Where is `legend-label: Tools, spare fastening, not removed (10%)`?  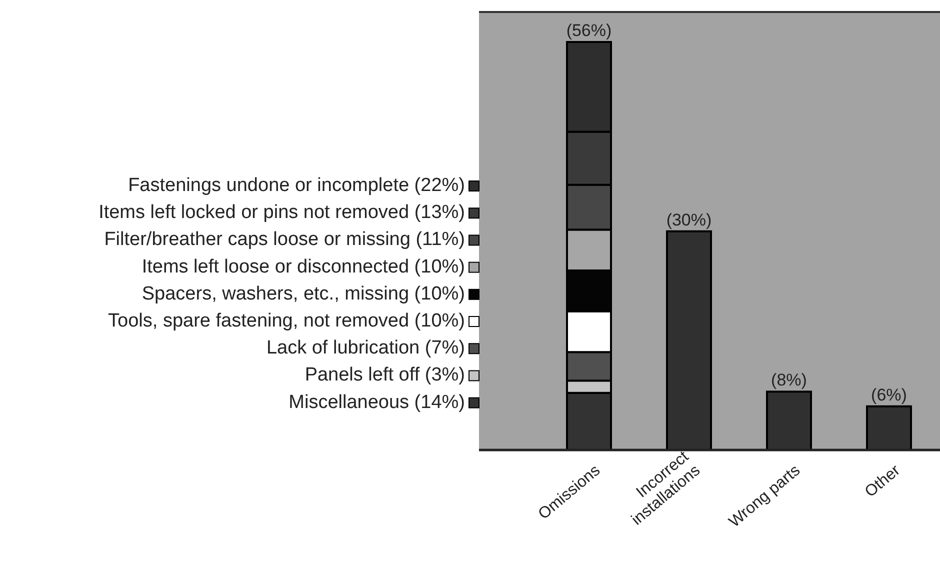
legend-label: Tools, spare fastening, not removed (10%) is located at coordinates (286, 321).